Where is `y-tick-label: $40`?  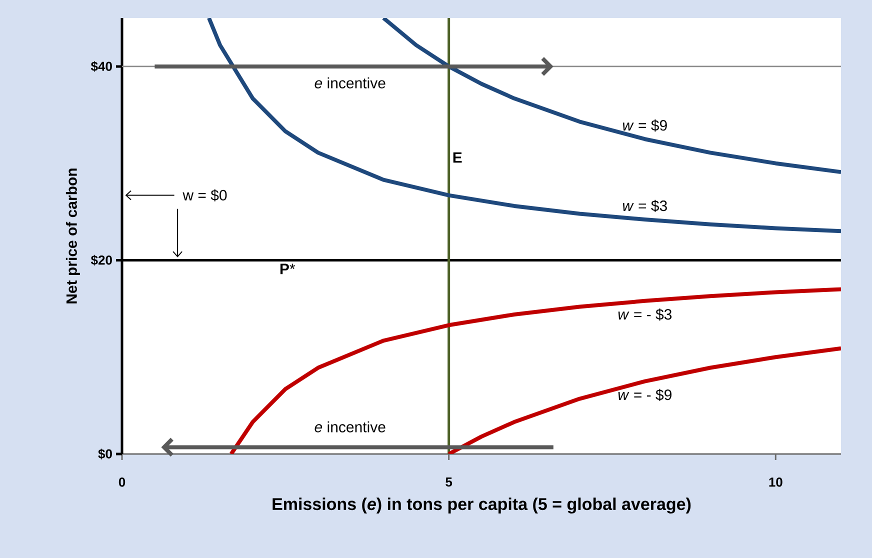 y-tick-label: $40 is located at coordinates (101, 66).